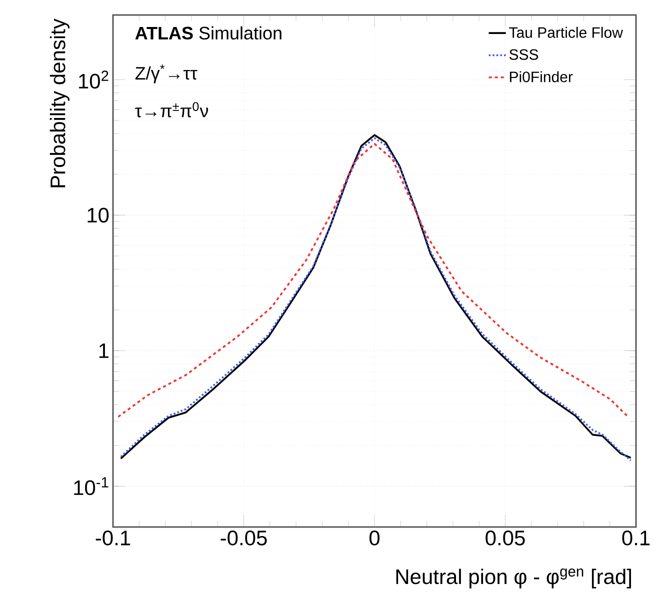  Describe the element at coordinates (103, 350) in the screenshot. I see `y-tick-label: 1` at that location.